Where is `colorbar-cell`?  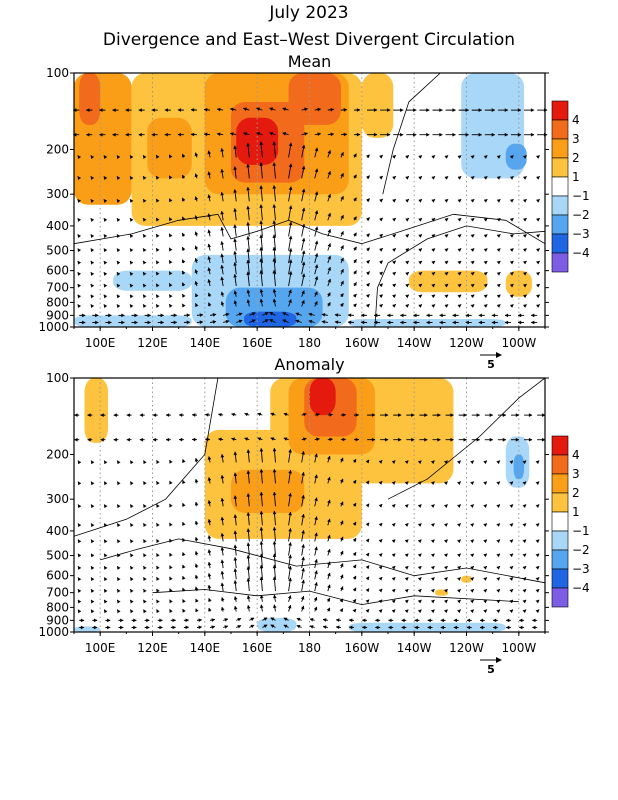 colorbar-cell is located at coordinates (560, 129).